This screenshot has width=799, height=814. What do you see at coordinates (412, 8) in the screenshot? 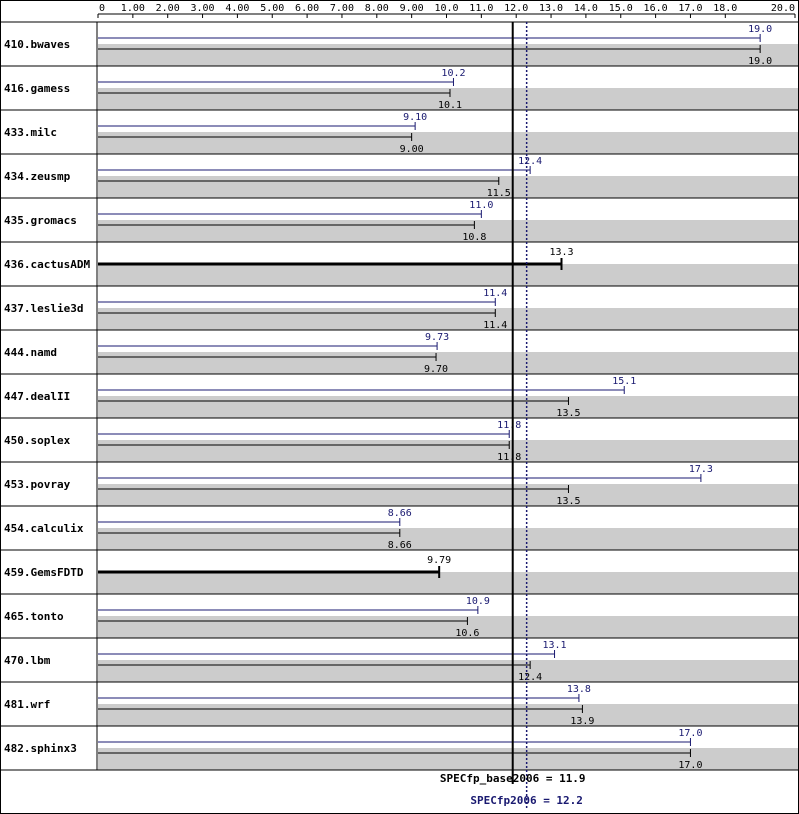
I see `x-tick-label: 9.00` at bounding box center [412, 8].